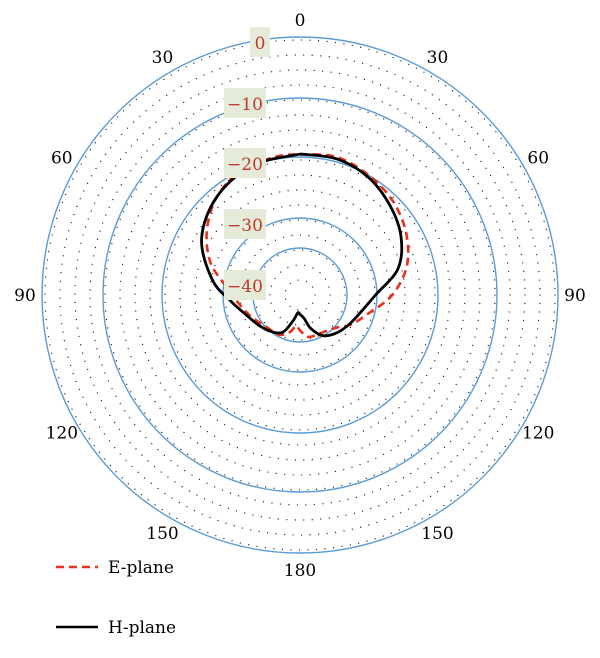  Describe the element at coordinates (163, 58) in the screenshot. I see `angle-tick-label-330: 30` at that location.